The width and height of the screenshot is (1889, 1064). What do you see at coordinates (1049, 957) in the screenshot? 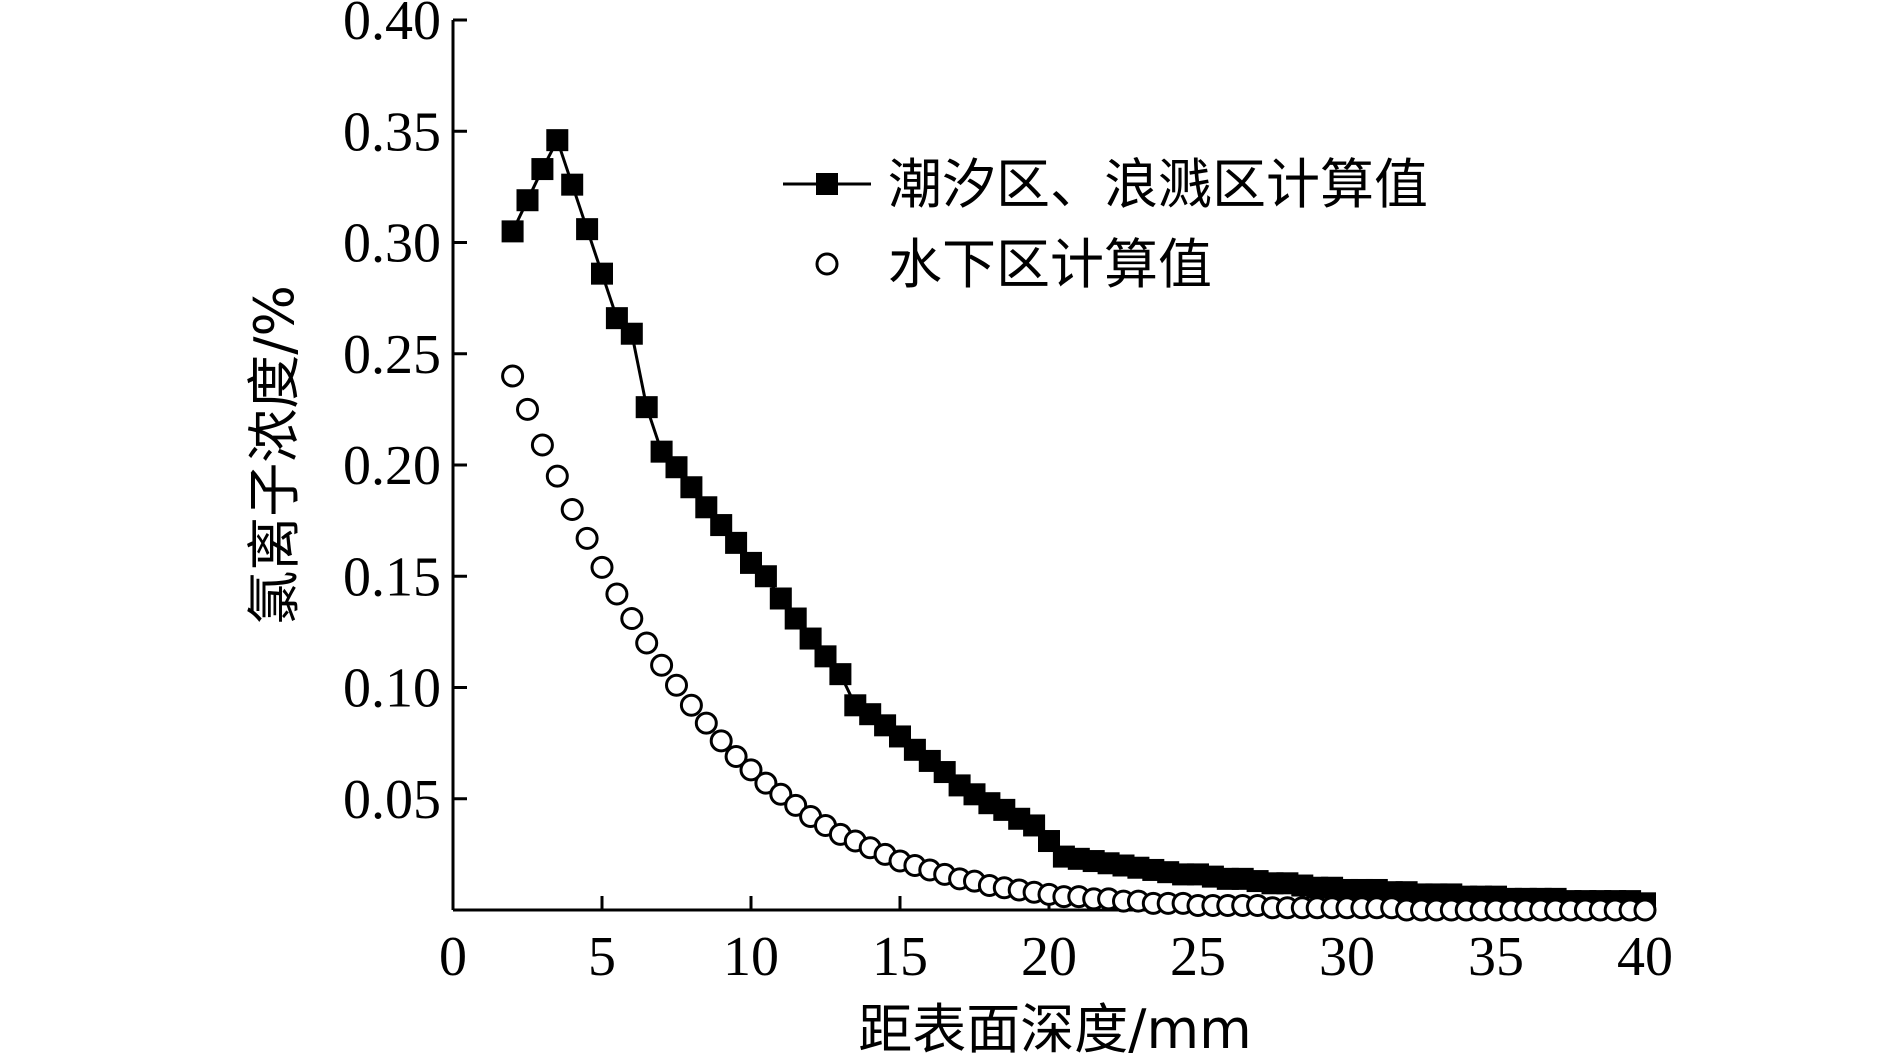
I see `x-tick-label: 20` at bounding box center [1049, 957].